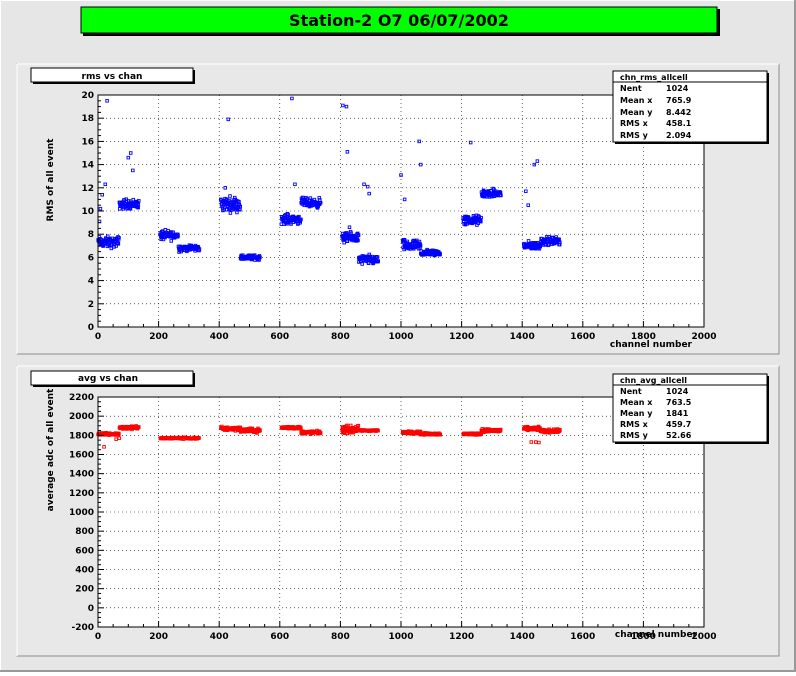  What do you see at coordinates (81, 398) in the screenshot?
I see `y-tick-label: 2200` at bounding box center [81, 398].